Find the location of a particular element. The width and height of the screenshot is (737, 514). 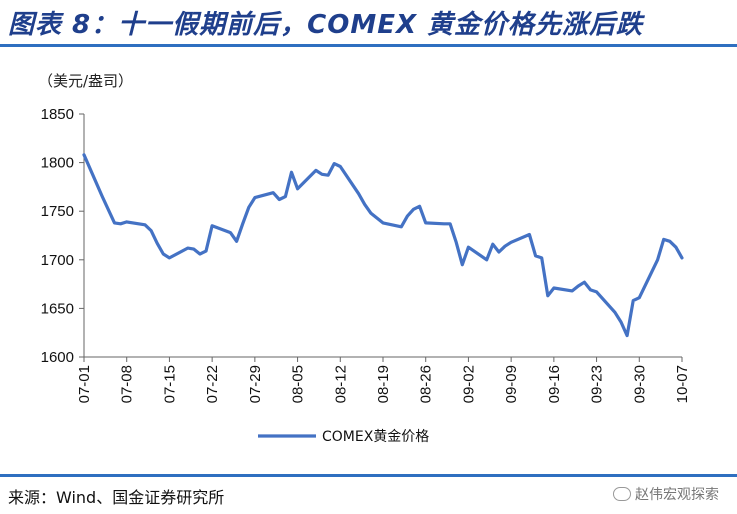

x-tick-label: 08-19 is located at coordinates (383, 384).